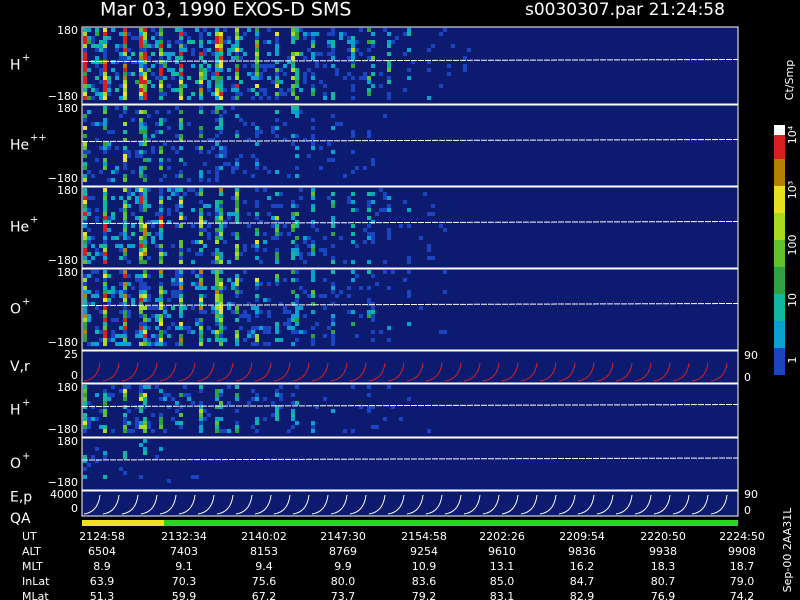 The height and width of the screenshot is (600, 800). Describe the element at coordinates (582, 536) in the screenshot. I see `row-value: 2209:54` at that location.